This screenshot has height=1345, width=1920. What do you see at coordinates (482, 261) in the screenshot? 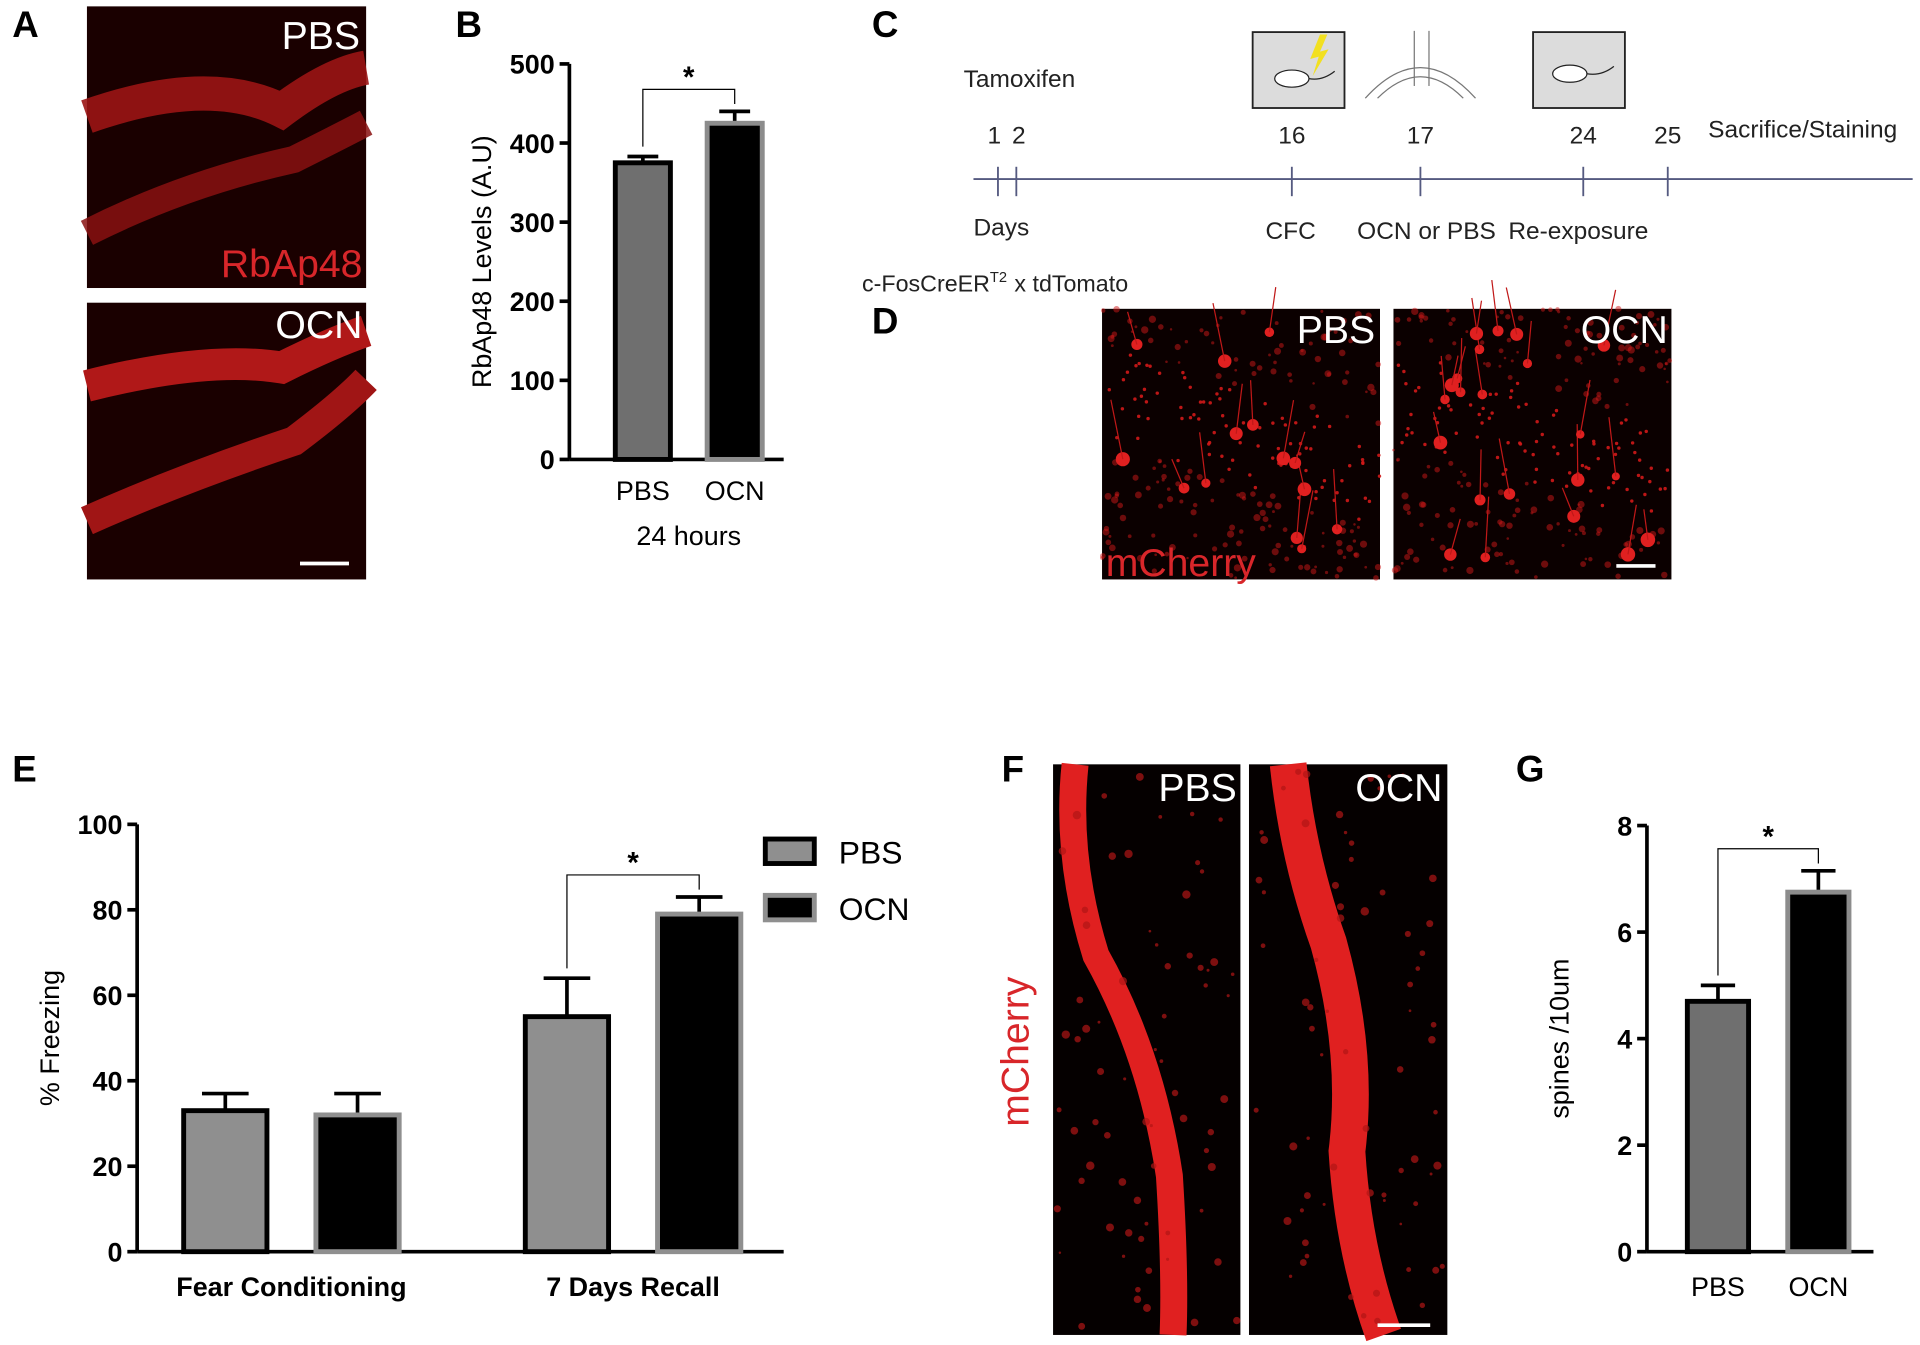
I see `y-axis-label: RbAp48 Levels (A.U)` at bounding box center [482, 261].